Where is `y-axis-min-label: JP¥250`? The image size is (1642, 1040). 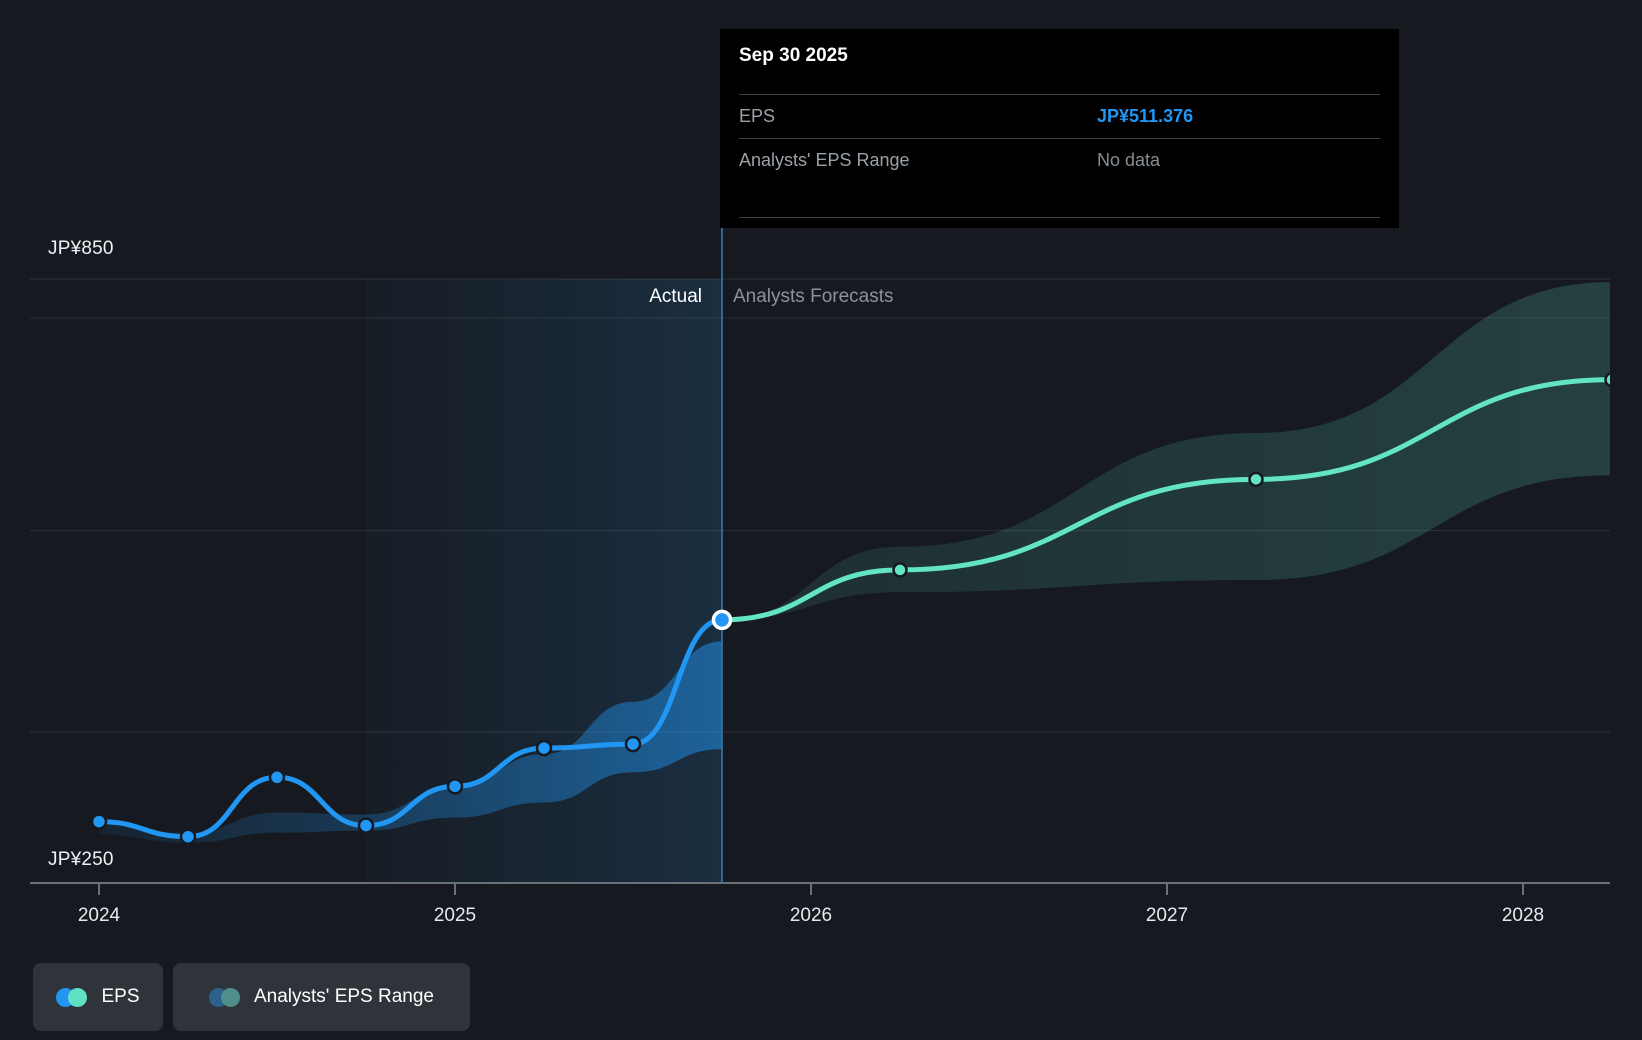
y-axis-min-label: JP¥250 is located at coordinates (81, 859).